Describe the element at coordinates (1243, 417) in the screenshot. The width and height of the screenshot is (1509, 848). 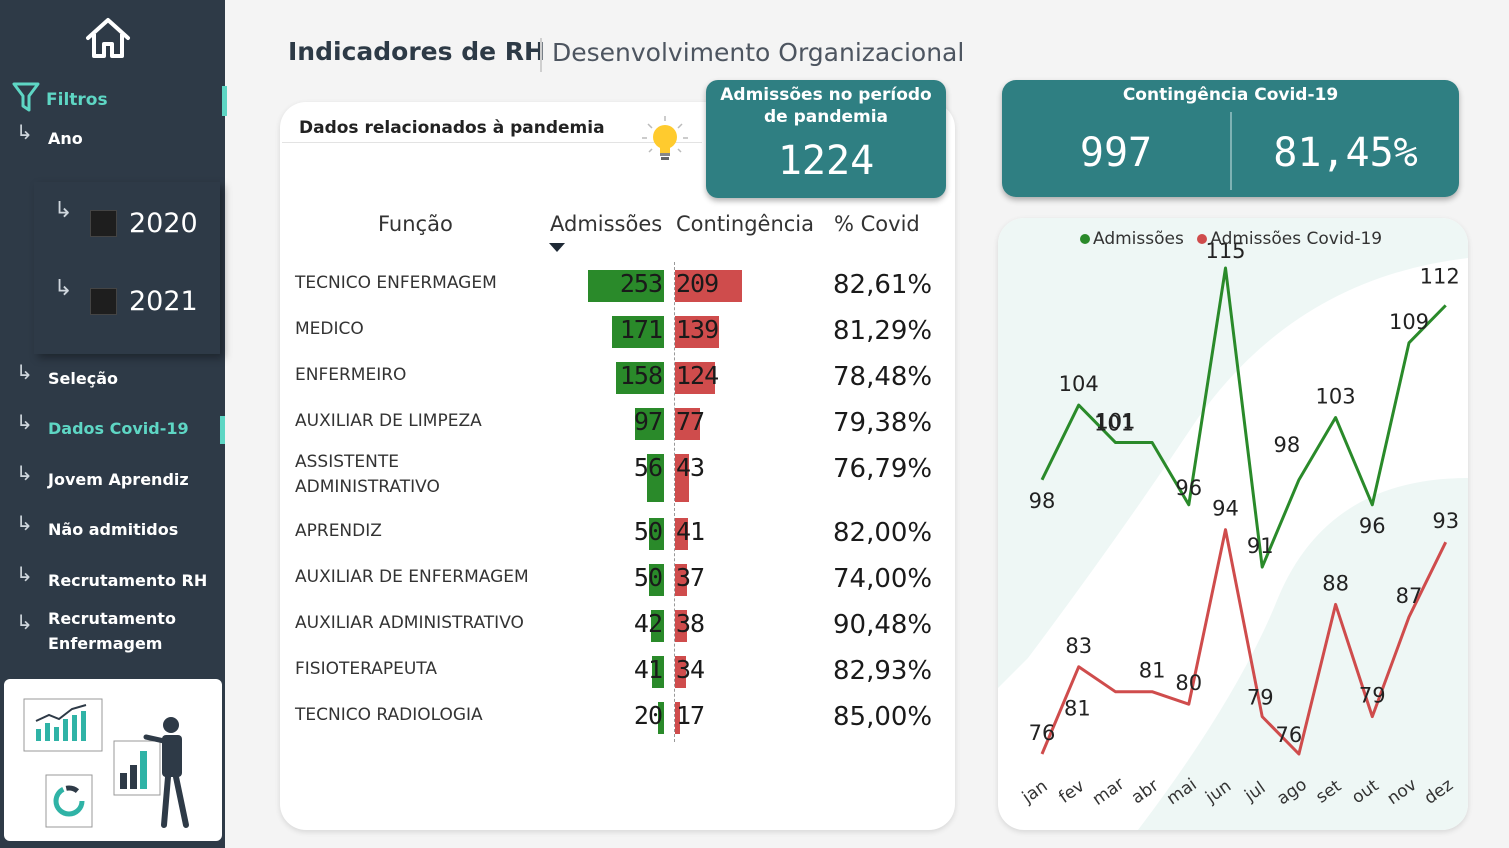
I see `series-line-admissoes` at that location.